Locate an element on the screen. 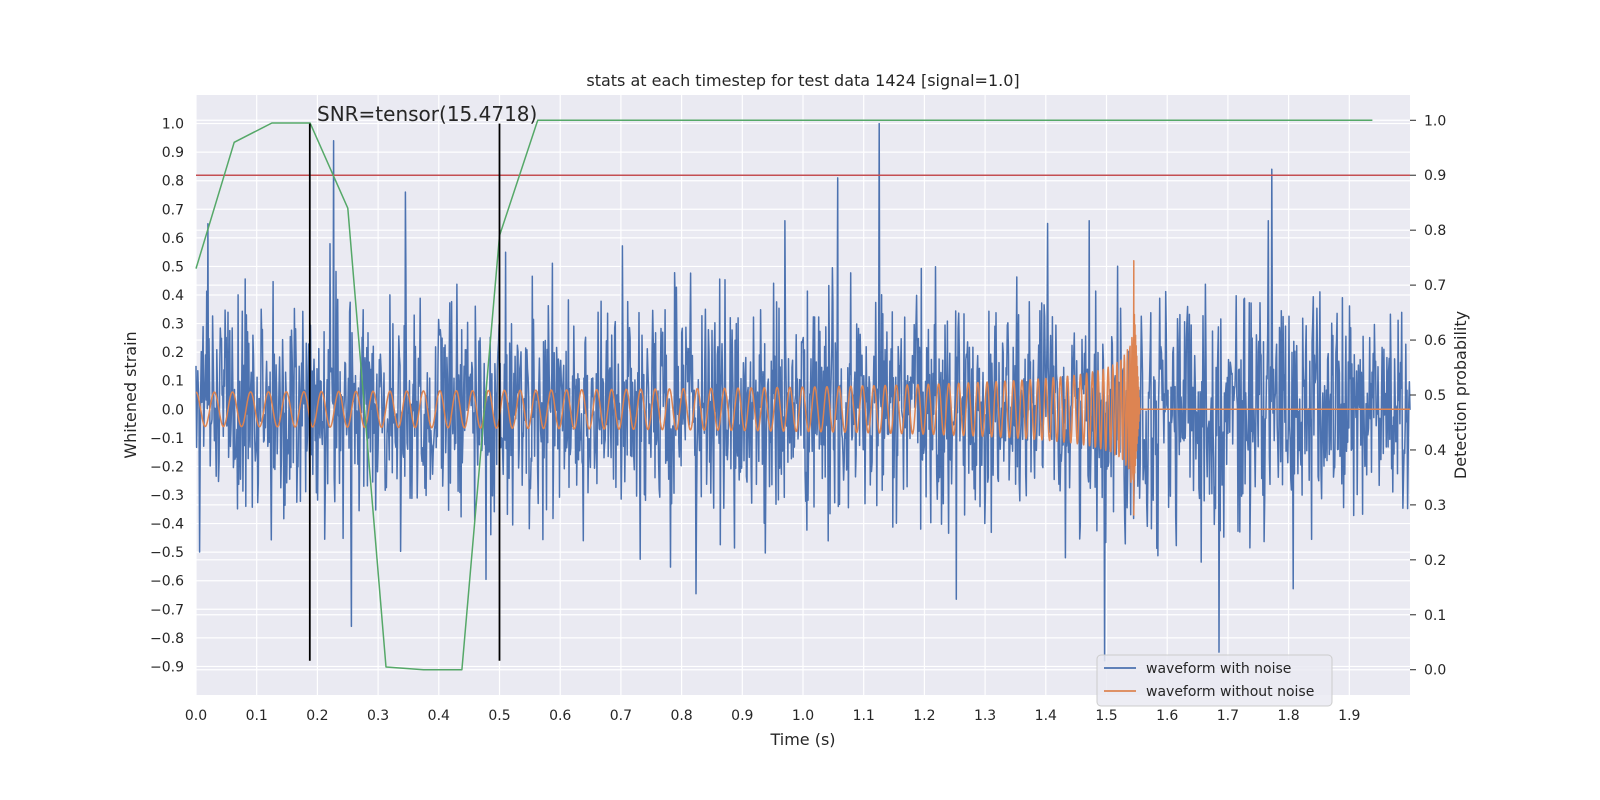 This screenshot has height=800, width=1600. y-left-tick-label: 0.4 is located at coordinates (173, 296).